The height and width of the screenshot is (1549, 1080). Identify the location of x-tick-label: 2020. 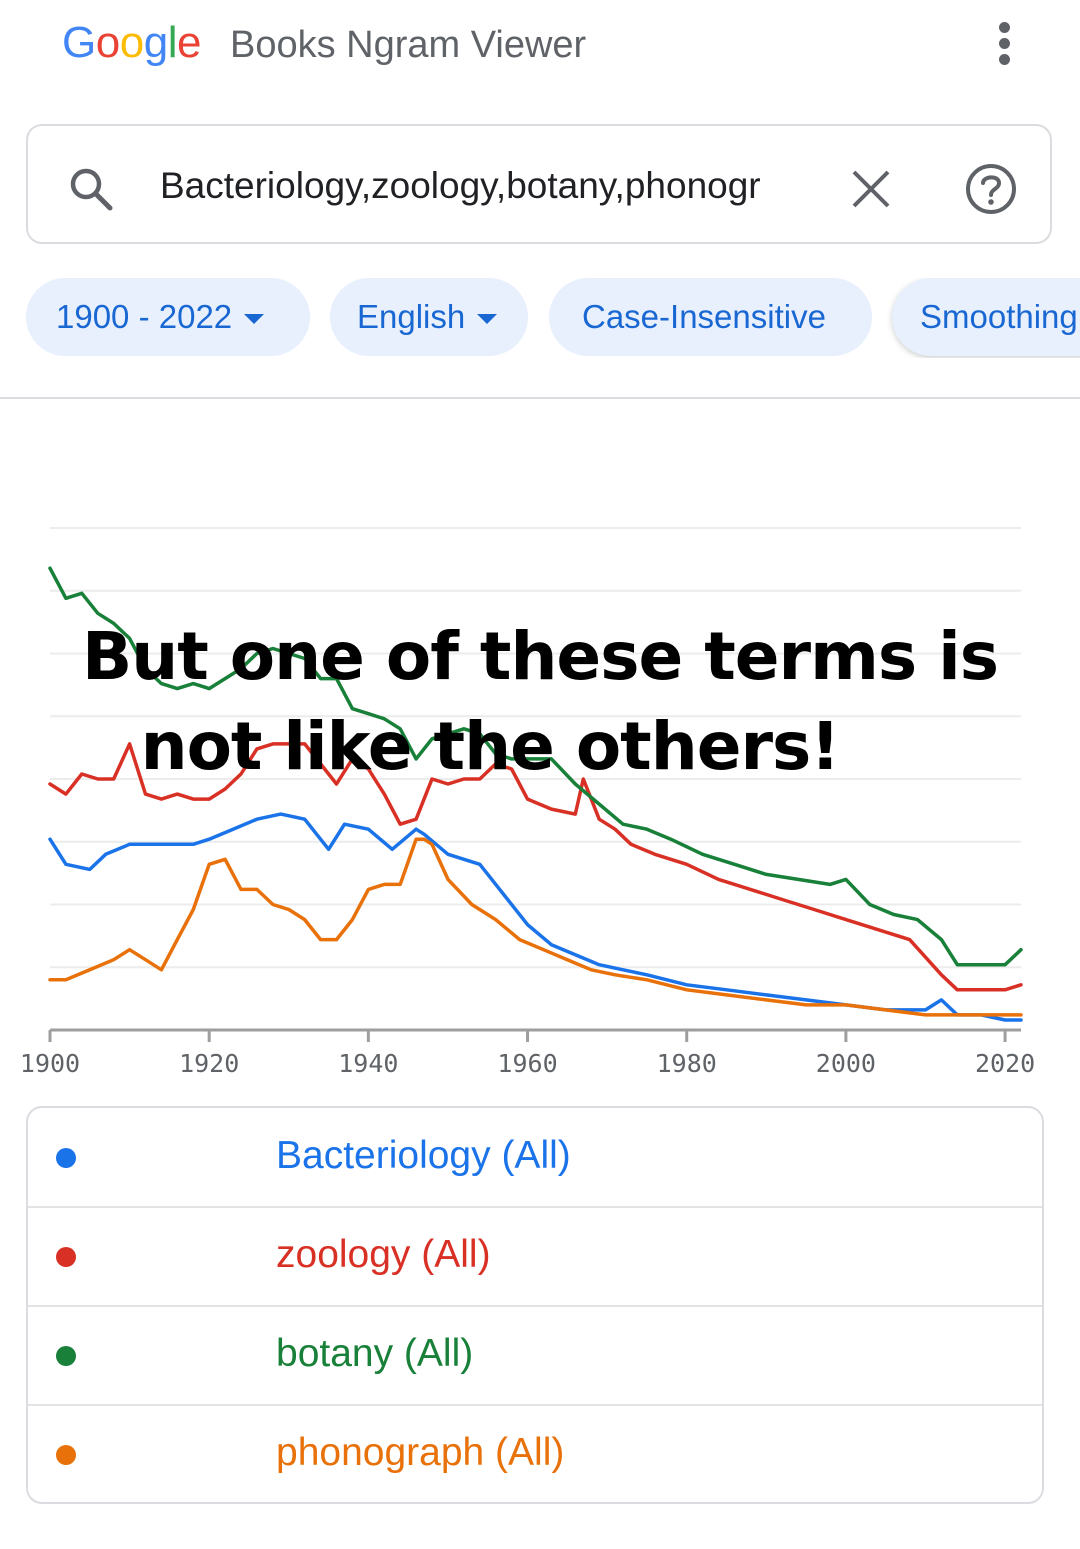
(1005, 1063).